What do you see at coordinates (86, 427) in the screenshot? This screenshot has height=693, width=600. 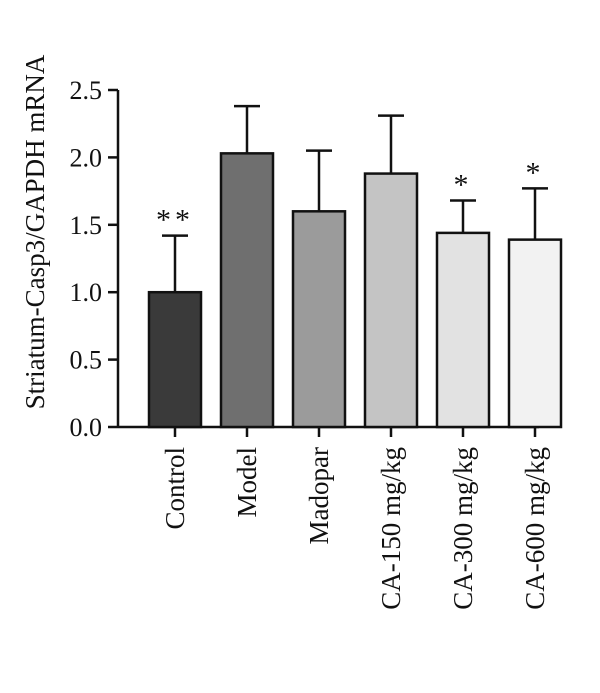 I see `y-tick-label: 0.0` at bounding box center [86, 427].